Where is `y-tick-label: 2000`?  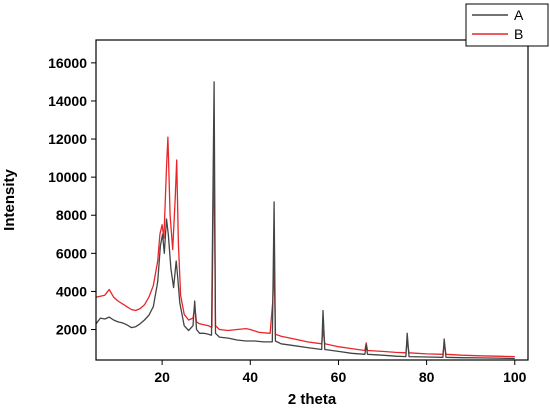
y-tick-label: 2000 is located at coordinates (71, 330).